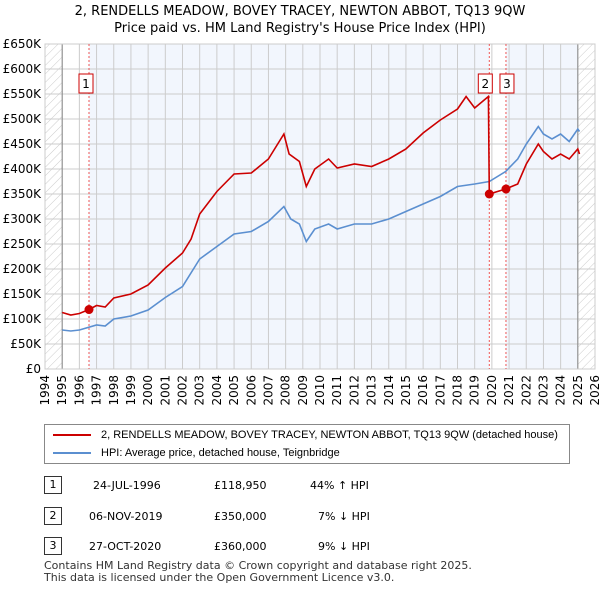 Image resolution: width=600 pixels, height=590 pixels. What do you see at coordinates (23, 169) in the screenshot?
I see `y-tick-label: £400K` at bounding box center [23, 169].